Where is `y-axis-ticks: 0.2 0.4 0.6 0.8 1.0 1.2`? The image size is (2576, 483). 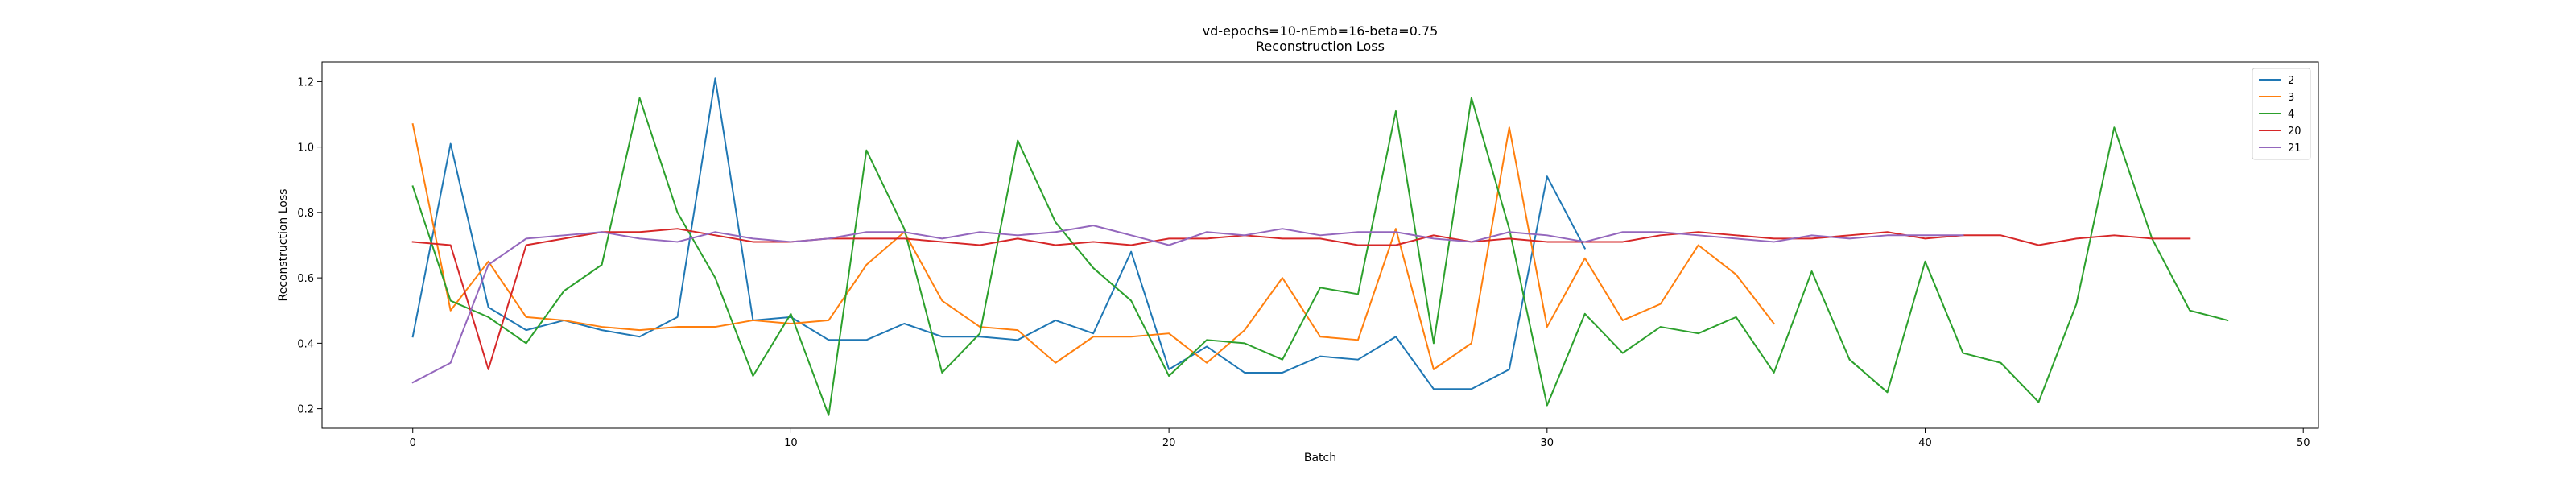 y-axis-ticks: 0.2 0.4 0.6 0.8 1.0 1.2 is located at coordinates (309, 246).